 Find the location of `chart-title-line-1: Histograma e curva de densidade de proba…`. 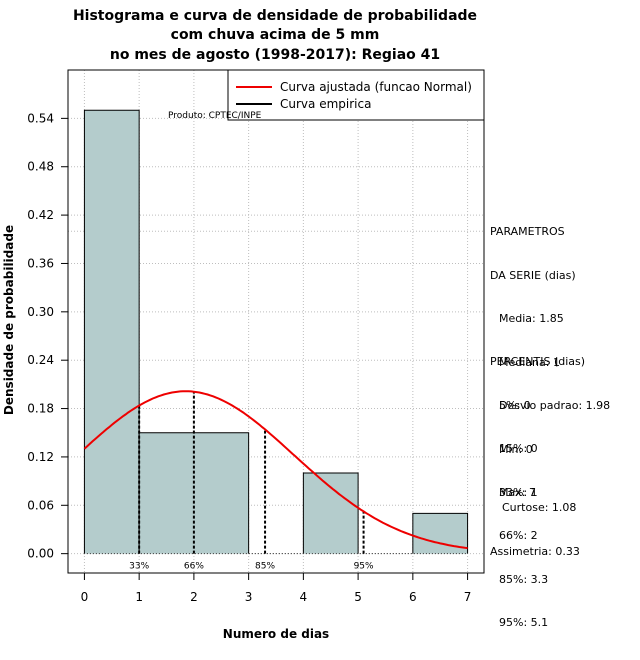

chart-title-line-1: Histograma e curva de densidade de proba… is located at coordinates (275, 16).